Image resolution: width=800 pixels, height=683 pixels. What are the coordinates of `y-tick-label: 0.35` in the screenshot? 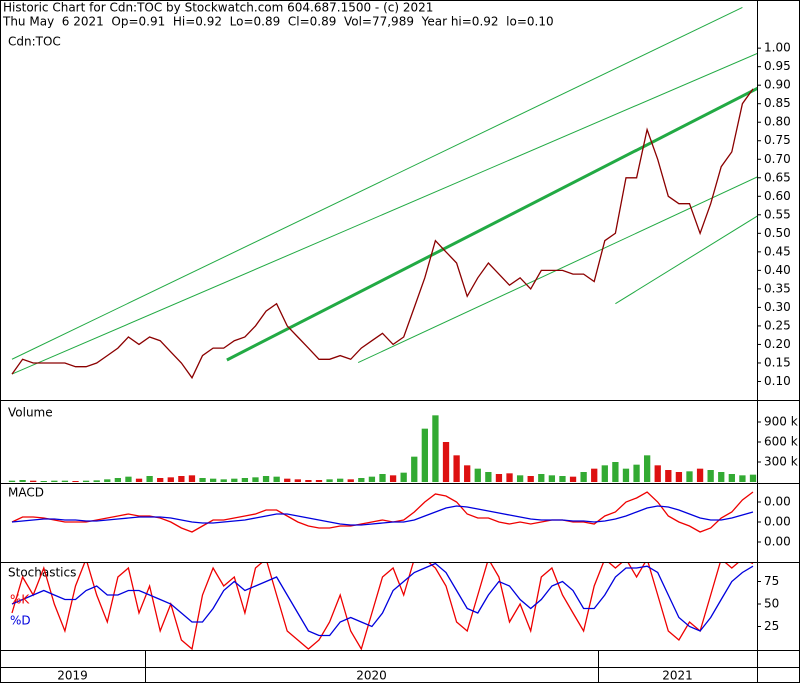 It's located at (777, 288).